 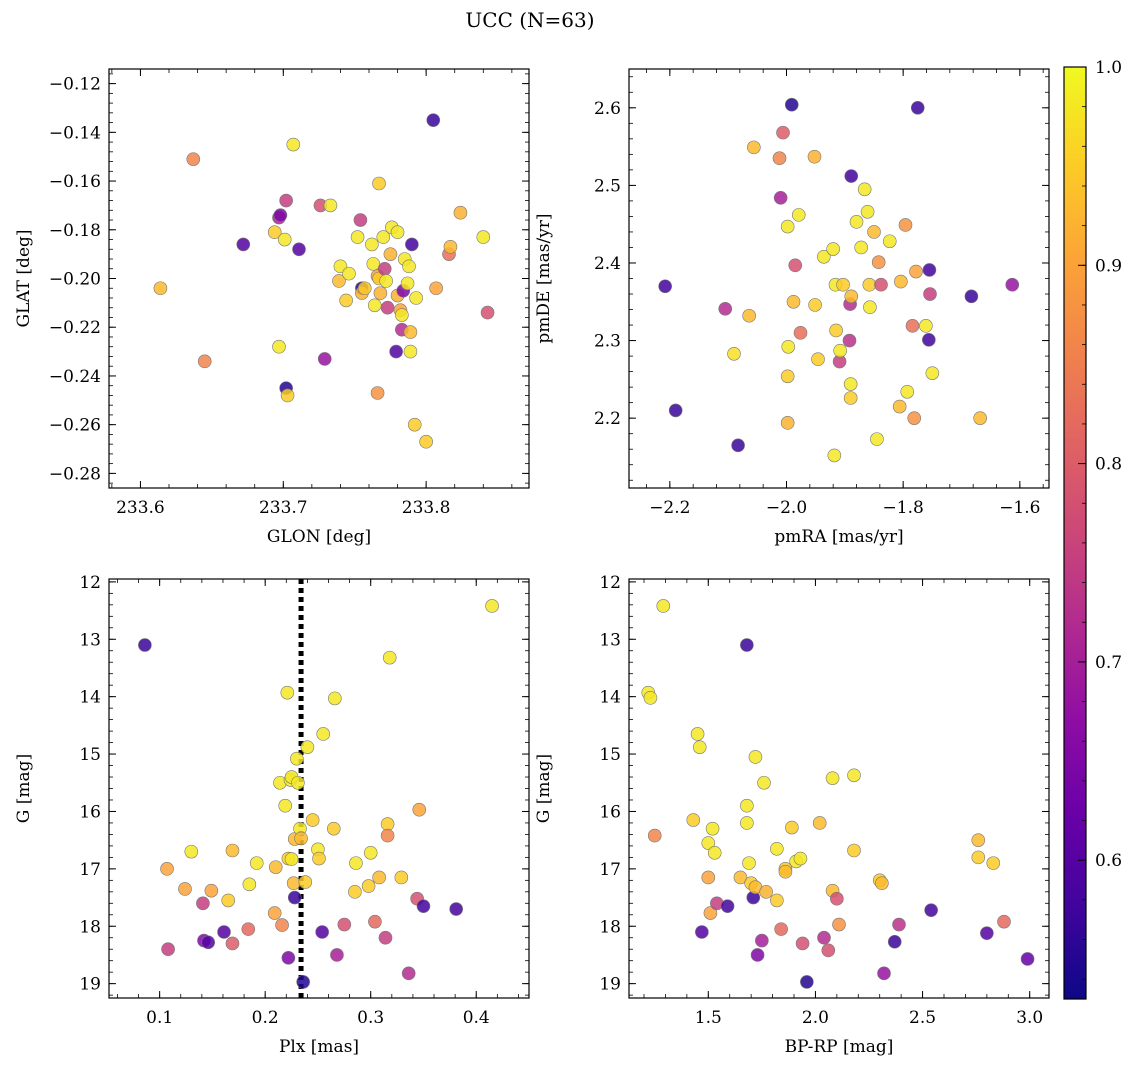 What do you see at coordinates (75, 133) in the screenshot?
I see `y-tick-label: −0.14` at bounding box center [75, 133].